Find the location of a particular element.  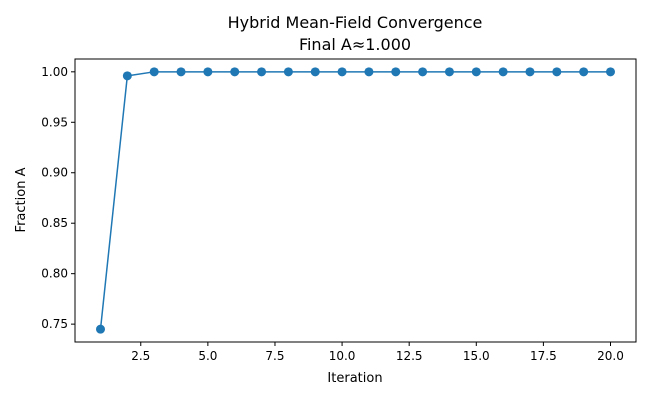

chart-title: Hybrid Mean-Field Convergence is located at coordinates (355, 22).